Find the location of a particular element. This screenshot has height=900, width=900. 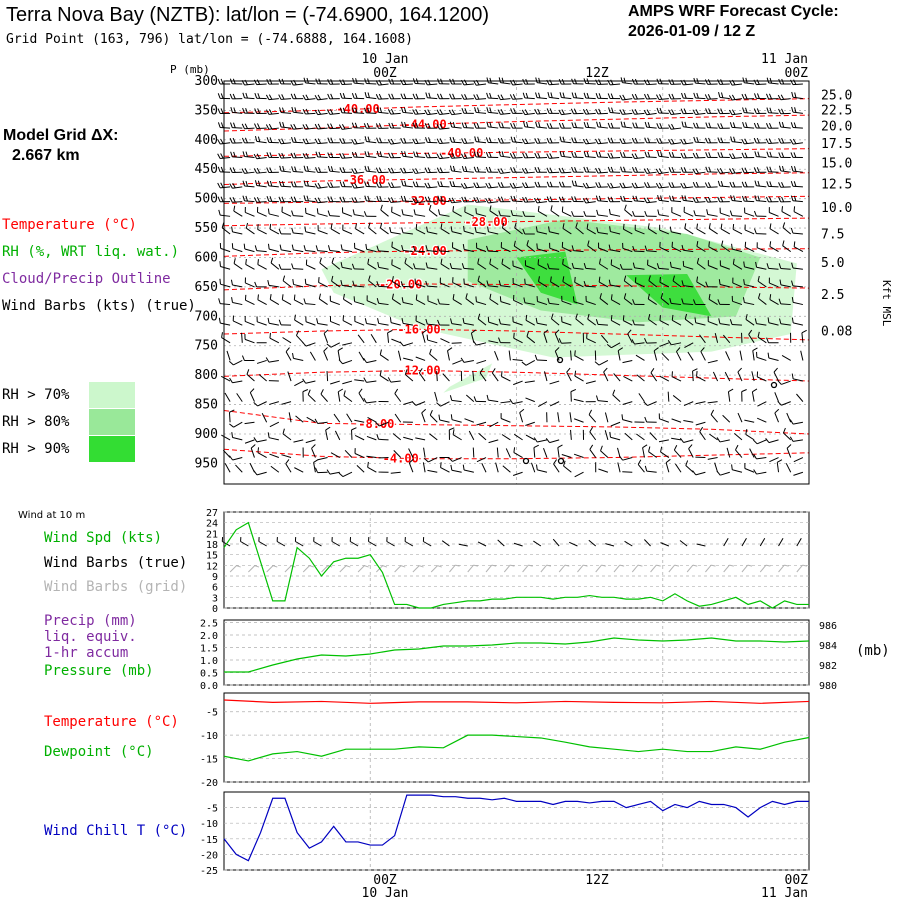

wind10m-tick-label: 12 is located at coordinates (212, 566).